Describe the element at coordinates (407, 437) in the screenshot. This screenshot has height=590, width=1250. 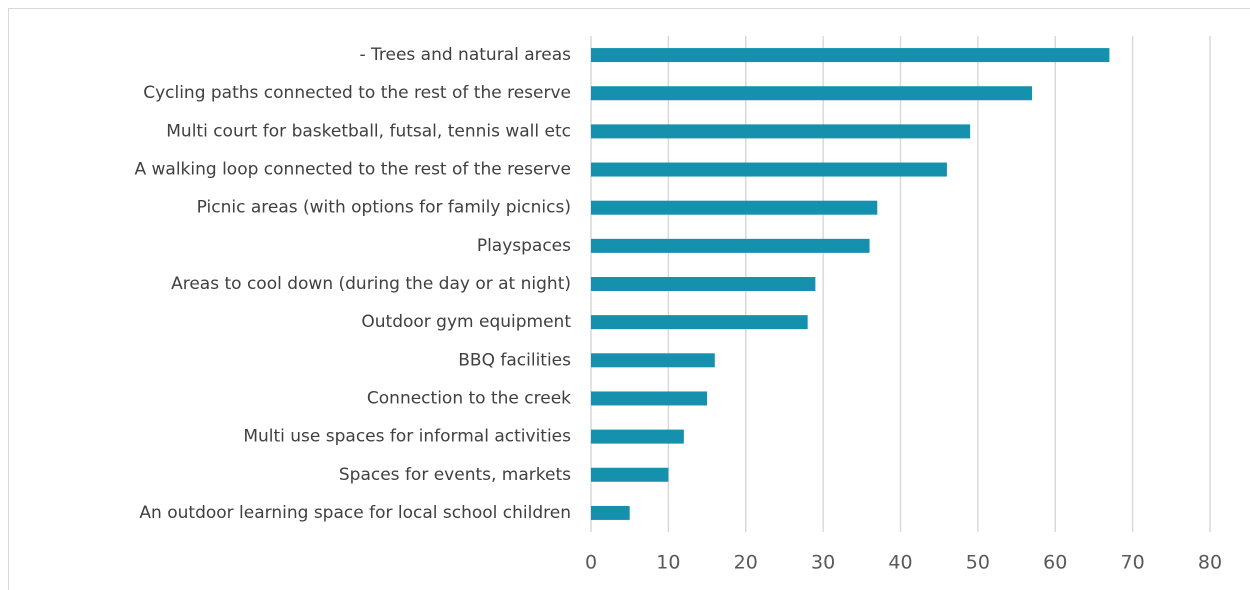
I see `y-tick-label: Multi use spaces for informal activities` at that location.